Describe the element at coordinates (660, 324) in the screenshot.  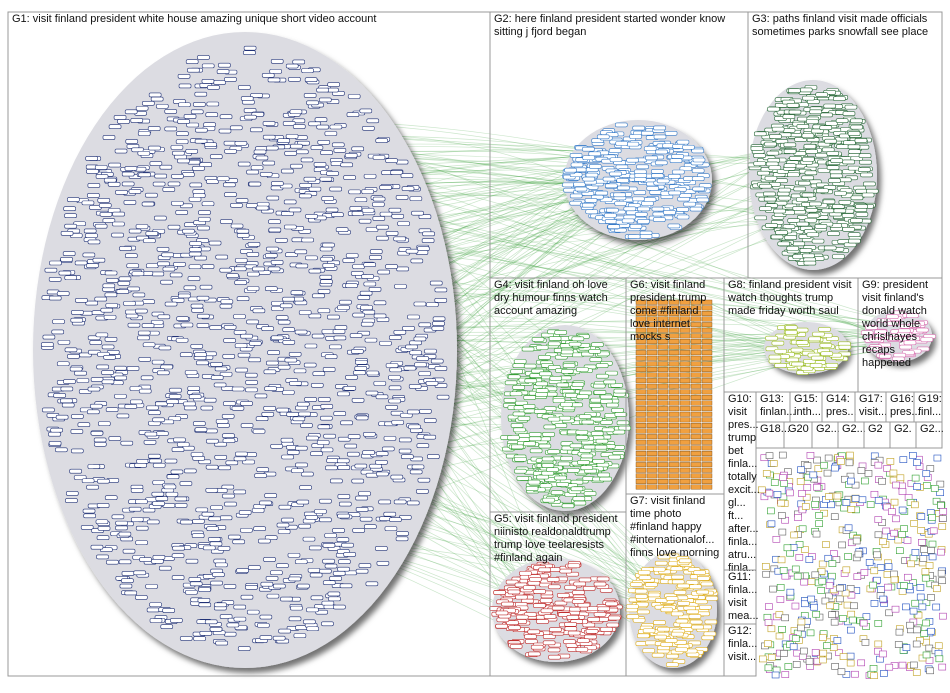
I see `group-label: love internet` at that location.